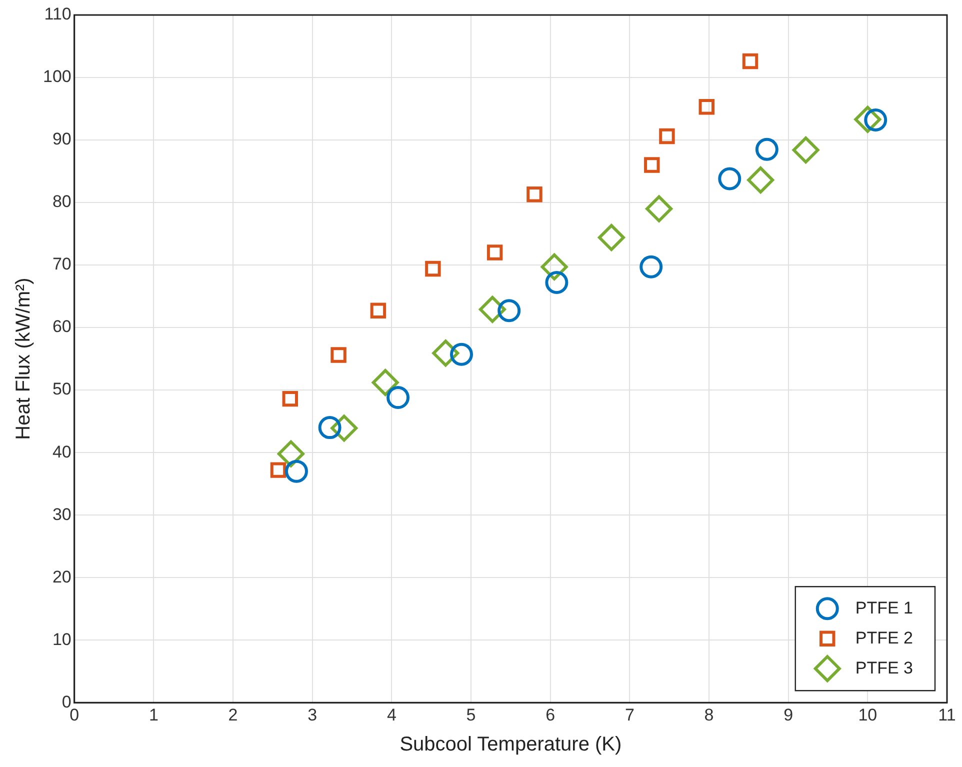 Image resolution: width=962 pixels, height=767 pixels. What do you see at coordinates (58, 14) in the screenshot?
I see `y-tick-label: 110` at bounding box center [58, 14].